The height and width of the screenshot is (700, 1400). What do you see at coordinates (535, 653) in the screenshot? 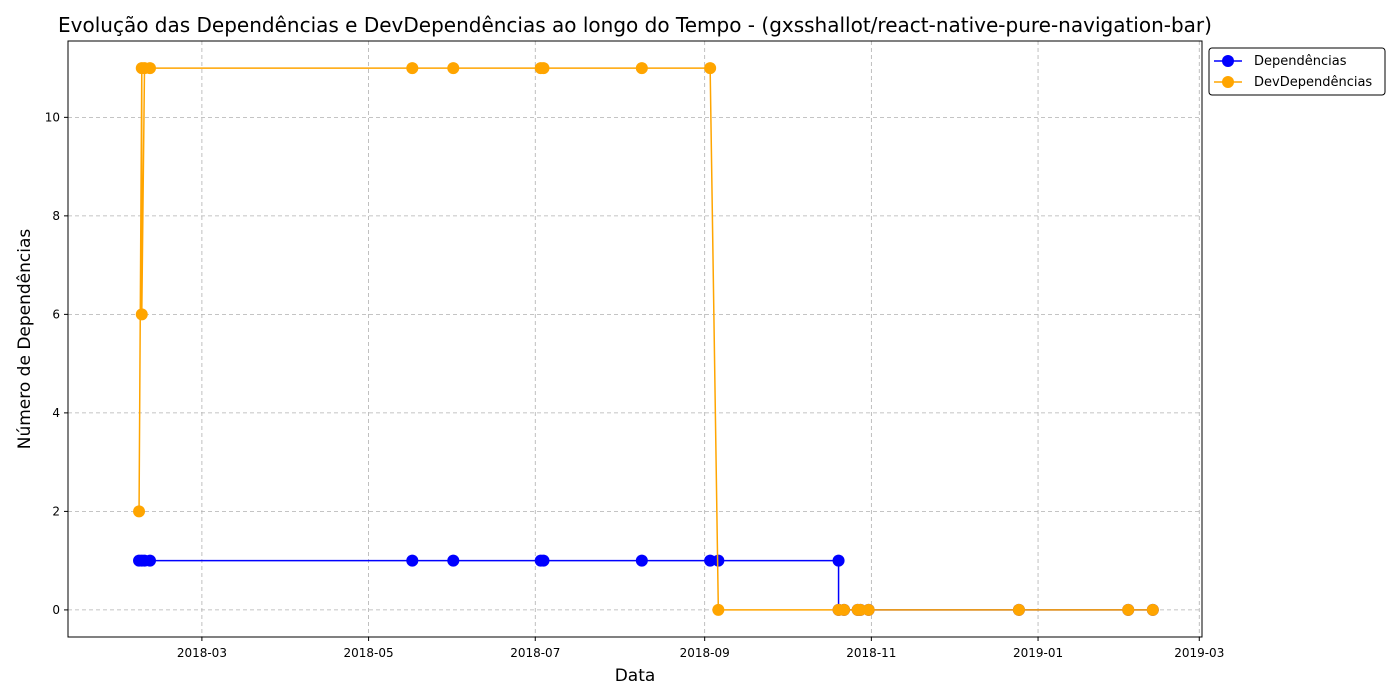
I see `x-tick-label: 2018-07` at bounding box center [535, 653].